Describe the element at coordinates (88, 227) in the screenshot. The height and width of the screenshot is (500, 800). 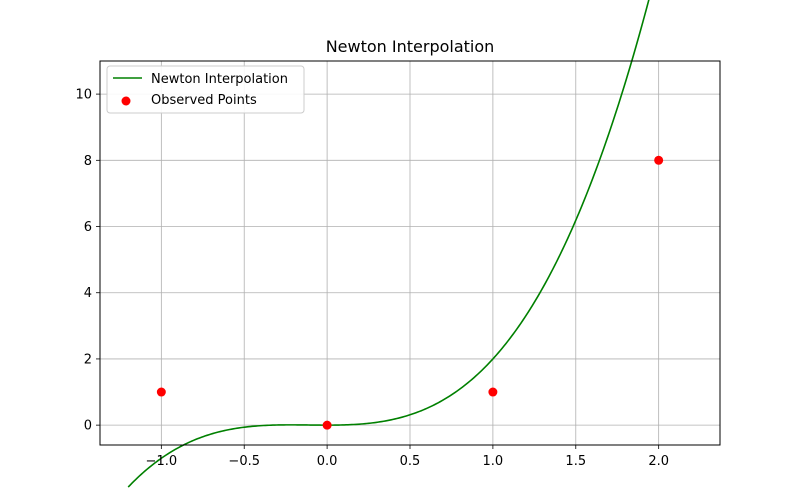
I see `y-tick-label: 6` at that location.